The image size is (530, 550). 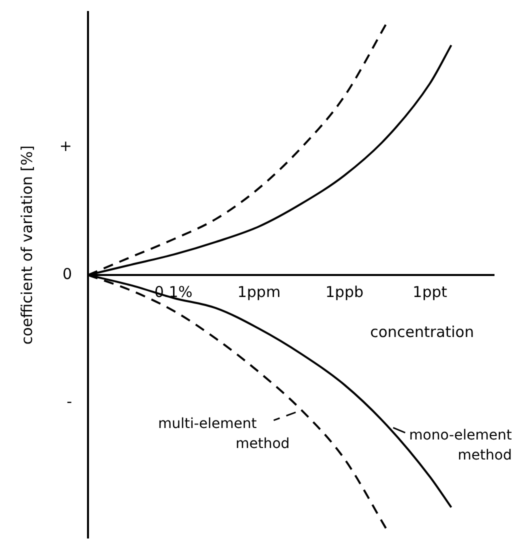 I want to click on x-tick-label: 1ppm, so click(x=259, y=291).